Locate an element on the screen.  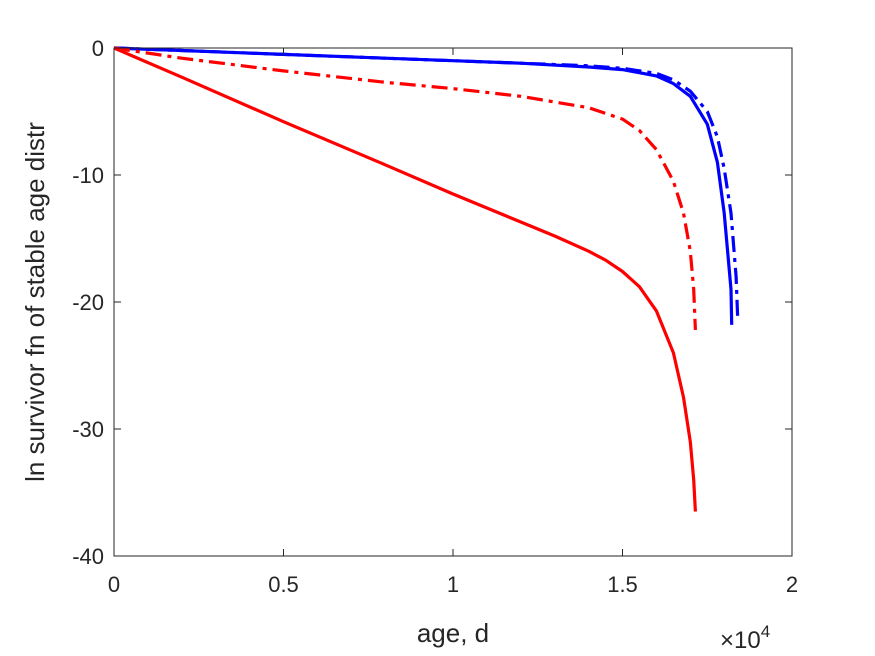
y-tick-label: -10 is located at coordinates (88, 175).